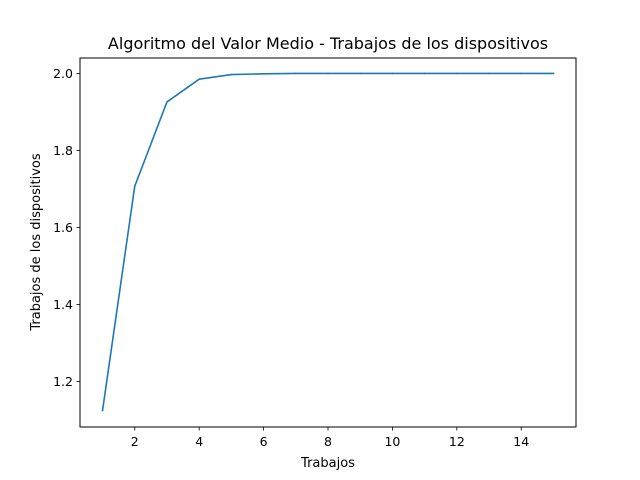  Describe the element at coordinates (63, 150) in the screenshot. I see `y-tick-label: 1.8` at that location.